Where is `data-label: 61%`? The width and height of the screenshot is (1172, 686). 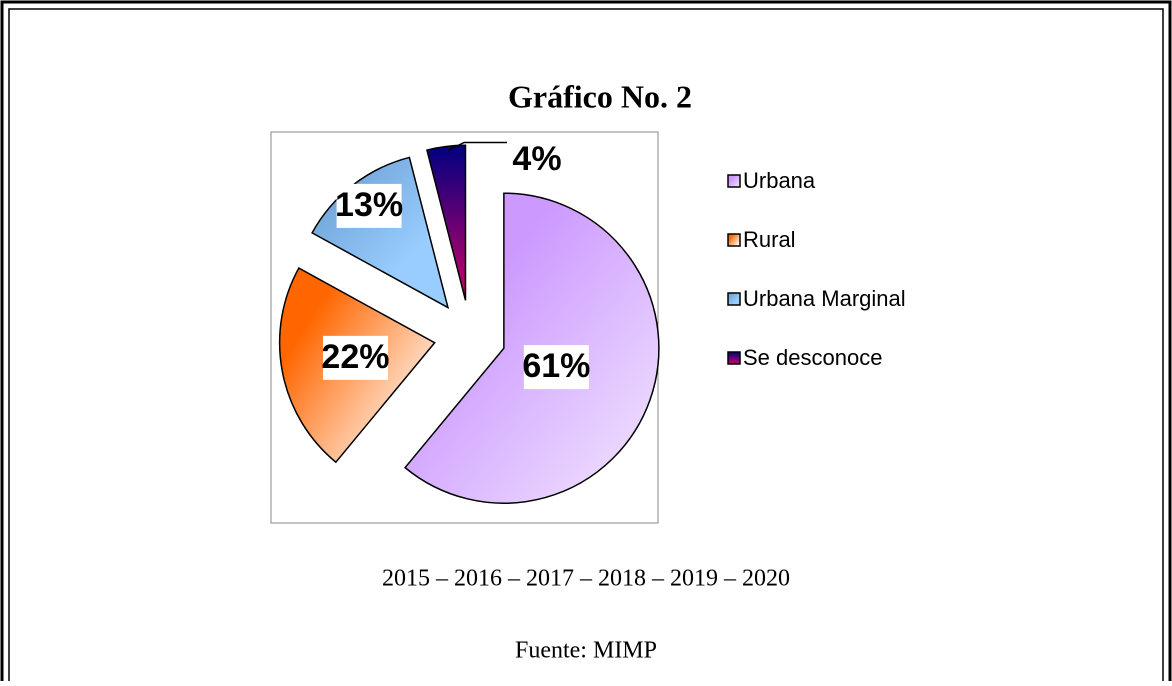 data-label: 61% is located at coordinates (556, 366).